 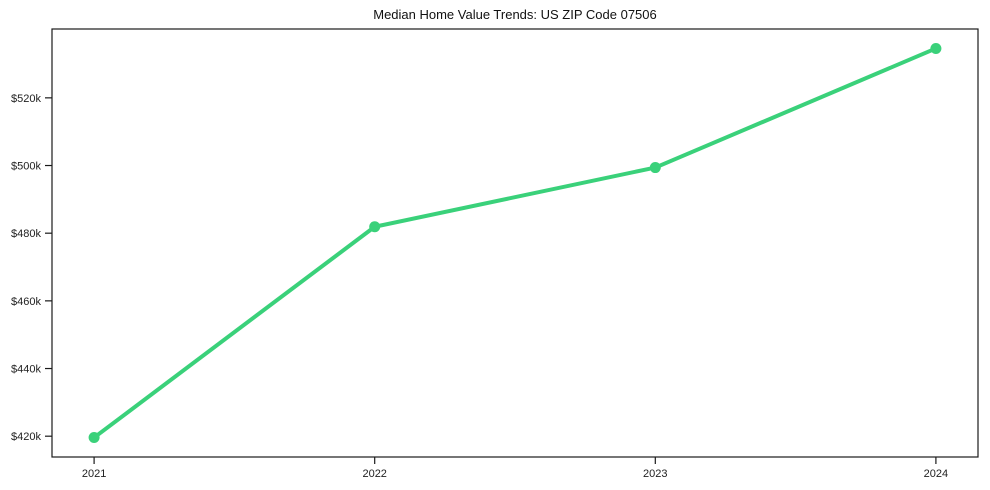 I want to click on y-tick-label: $480k, so click(x=26, y=234).